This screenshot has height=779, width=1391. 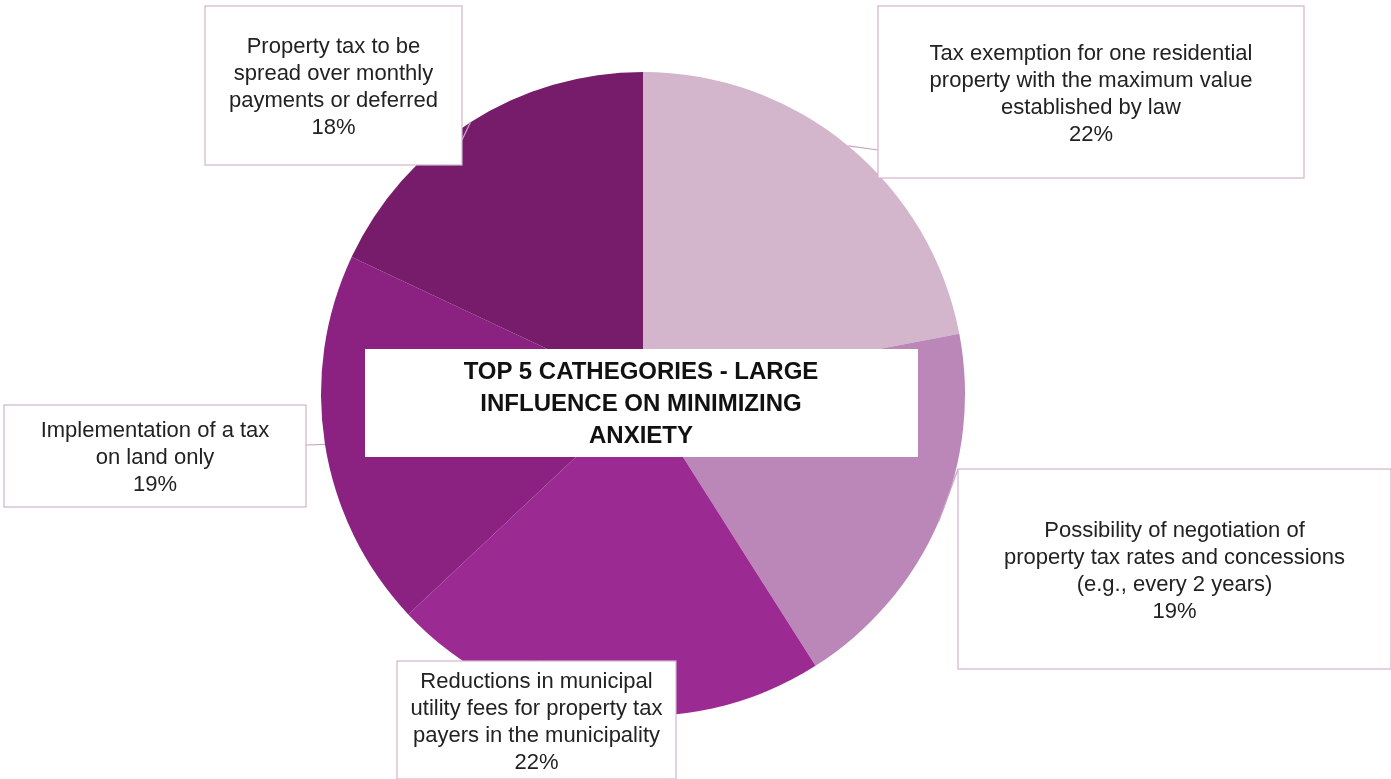 What do you see at coordinates (1174, 556) in the screenshot?
I see `slice-label: Possibility of negotiation of property tax rates and concessions (e.g., every 2 years)` at bounding box center [1174, 556].